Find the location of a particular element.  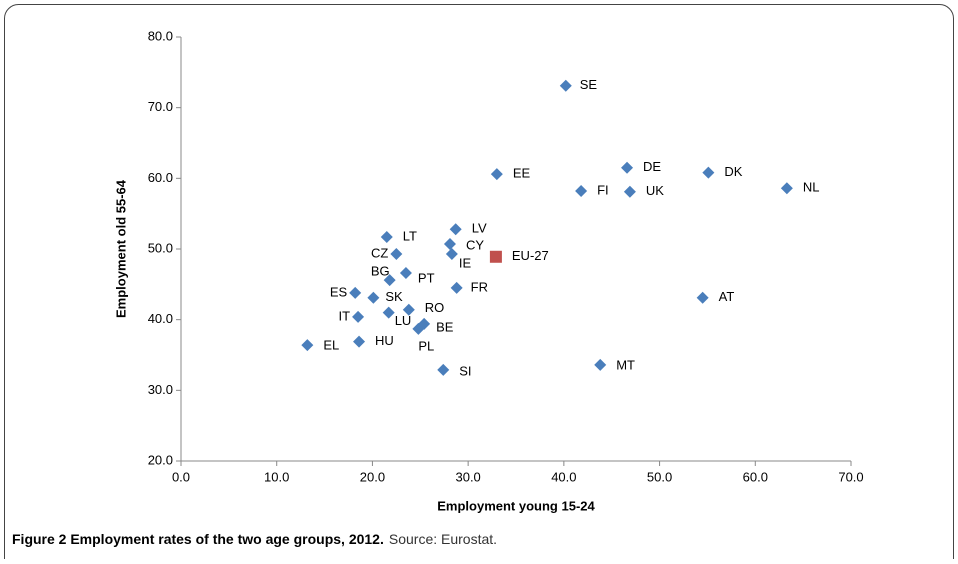

point-label: NL is located at coordinates (811, 187).